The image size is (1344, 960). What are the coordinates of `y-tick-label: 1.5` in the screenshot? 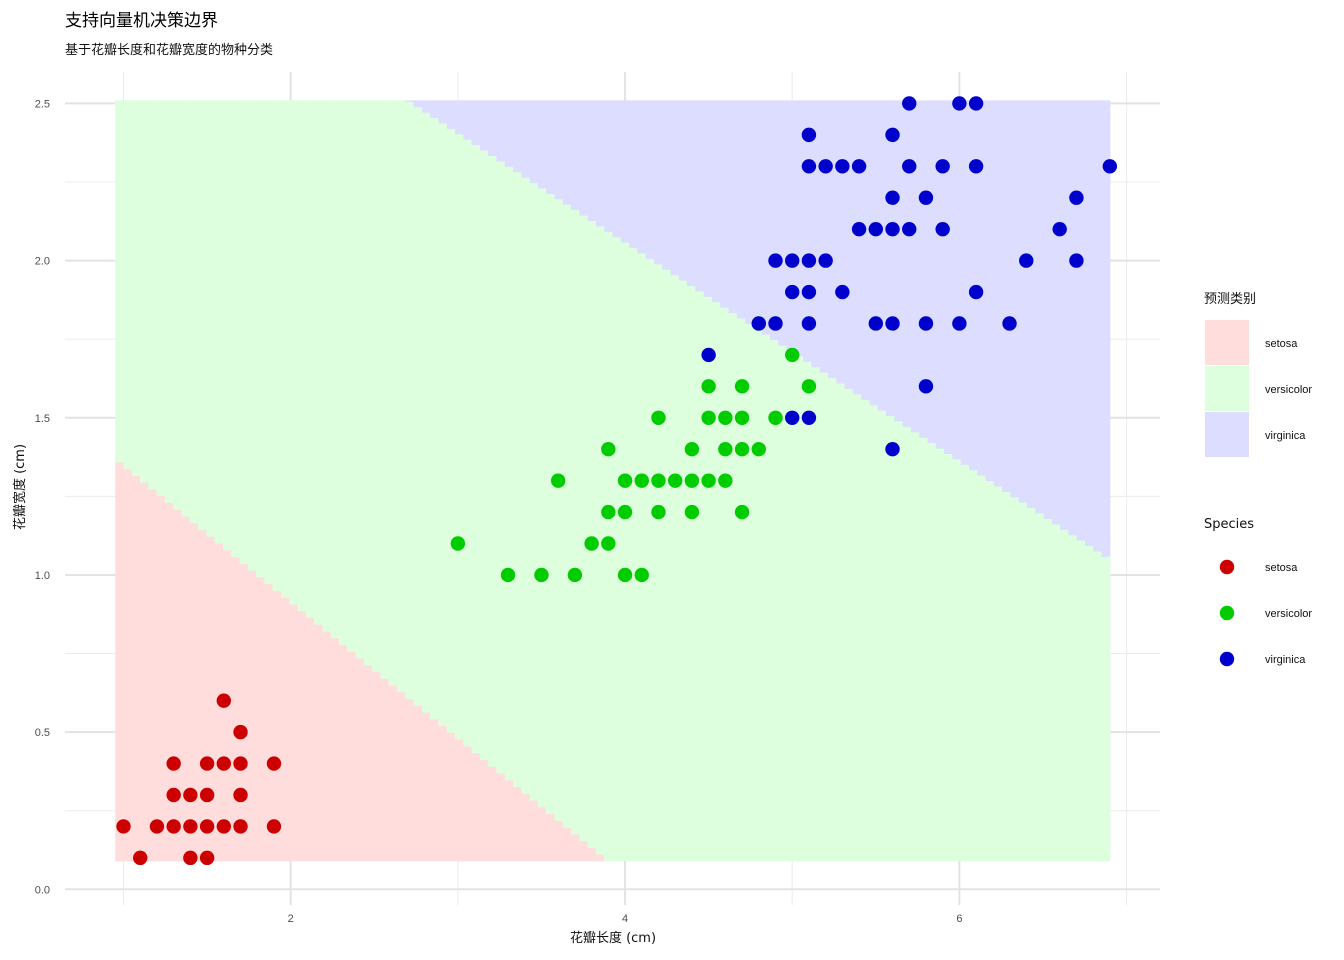 It's located at (42, 419).